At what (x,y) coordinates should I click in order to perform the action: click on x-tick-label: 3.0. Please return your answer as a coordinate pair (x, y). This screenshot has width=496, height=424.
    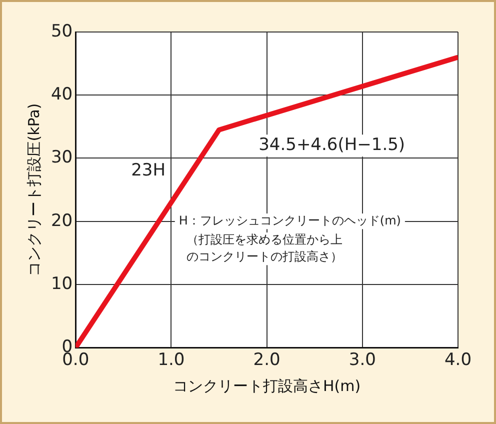
    Looking at the image, I should click on (362, 360).